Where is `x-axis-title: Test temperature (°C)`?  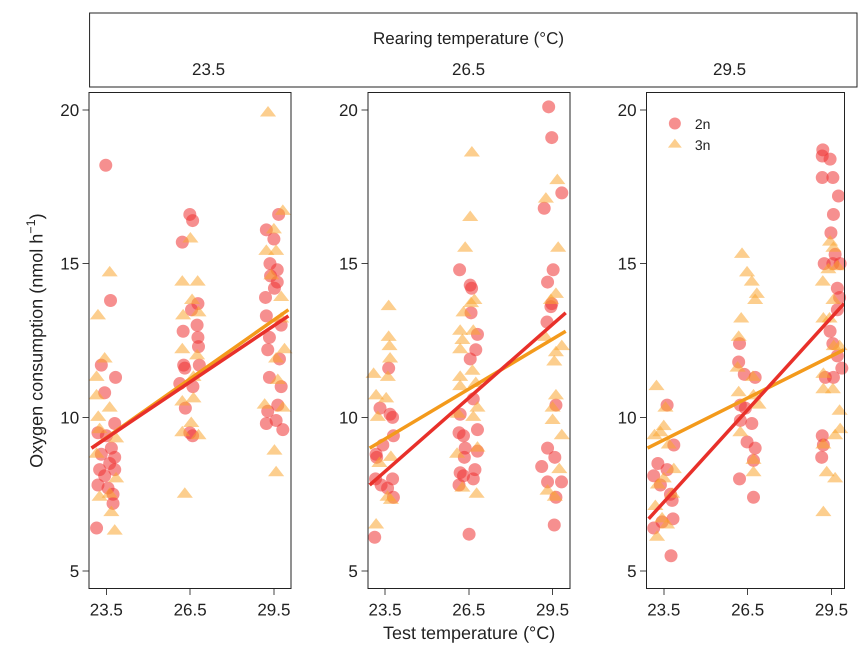
x-axis-title: Test temperature (°C) is located at coordinates (469, 633).